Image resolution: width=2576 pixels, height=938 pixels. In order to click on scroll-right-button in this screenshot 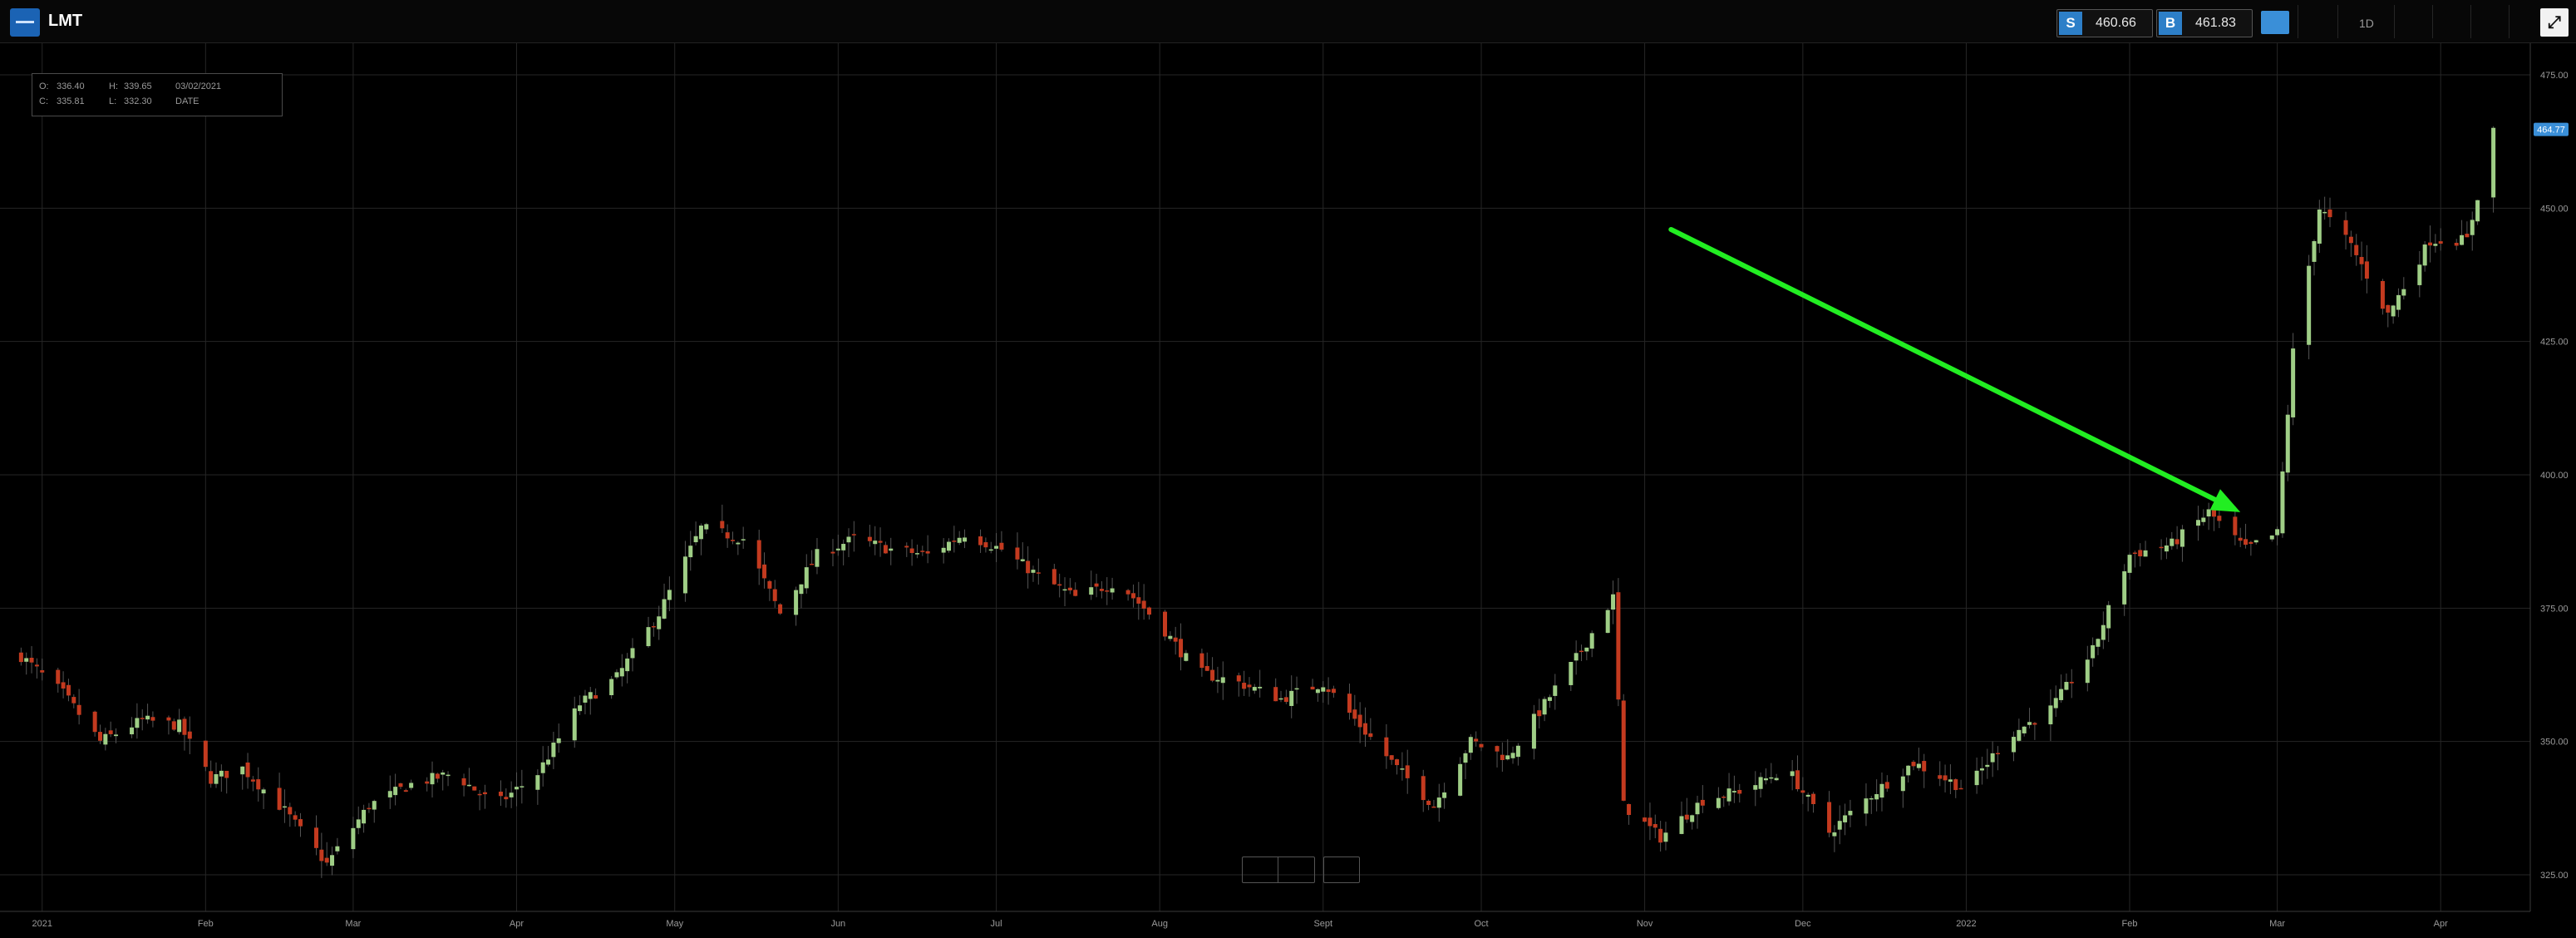, I will do `click(1296, 869)`.